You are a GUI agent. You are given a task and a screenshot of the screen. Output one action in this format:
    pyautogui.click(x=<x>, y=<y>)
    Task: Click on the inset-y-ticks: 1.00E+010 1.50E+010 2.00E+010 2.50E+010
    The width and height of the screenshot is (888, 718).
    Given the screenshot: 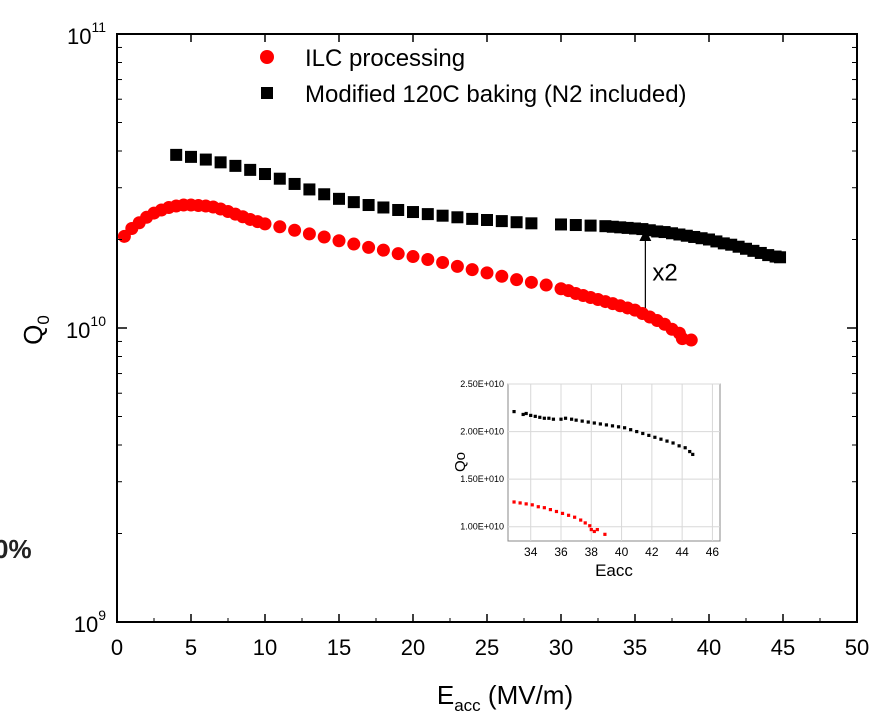 What is the action you would take?
    pyautogui.click(x=482, y=455)
    